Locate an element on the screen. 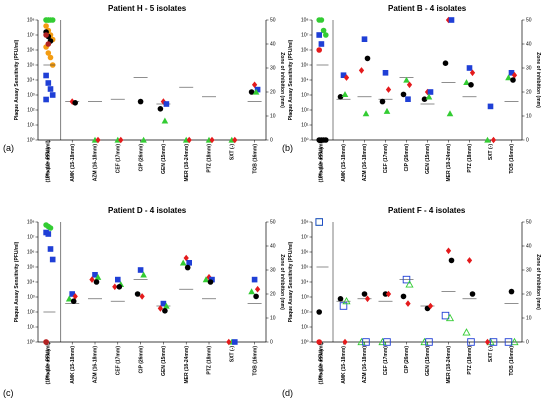 The height and width of the screenshot is (403, 550). y-right-label: Zone of inhibition (mm) is located at coordinates (538, 282).